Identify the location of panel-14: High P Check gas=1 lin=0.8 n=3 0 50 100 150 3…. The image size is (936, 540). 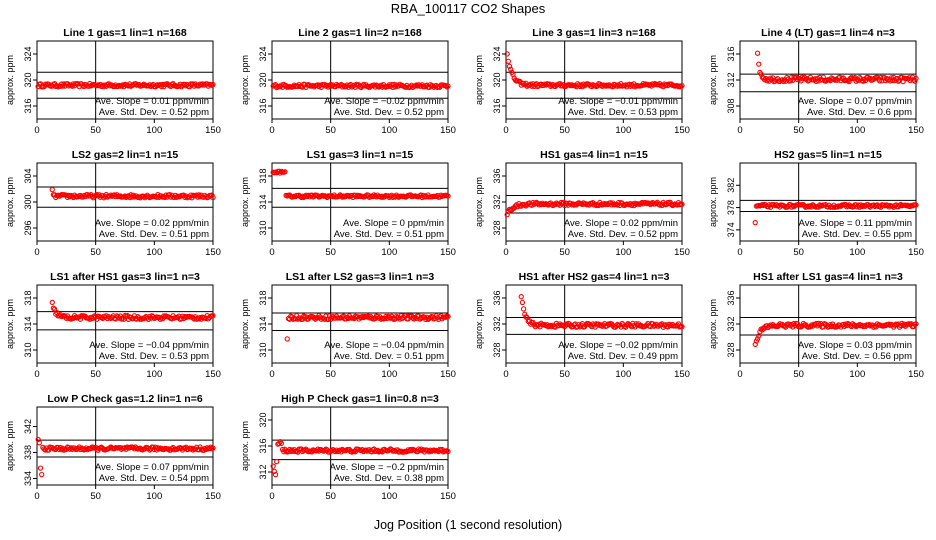
(348, 447).